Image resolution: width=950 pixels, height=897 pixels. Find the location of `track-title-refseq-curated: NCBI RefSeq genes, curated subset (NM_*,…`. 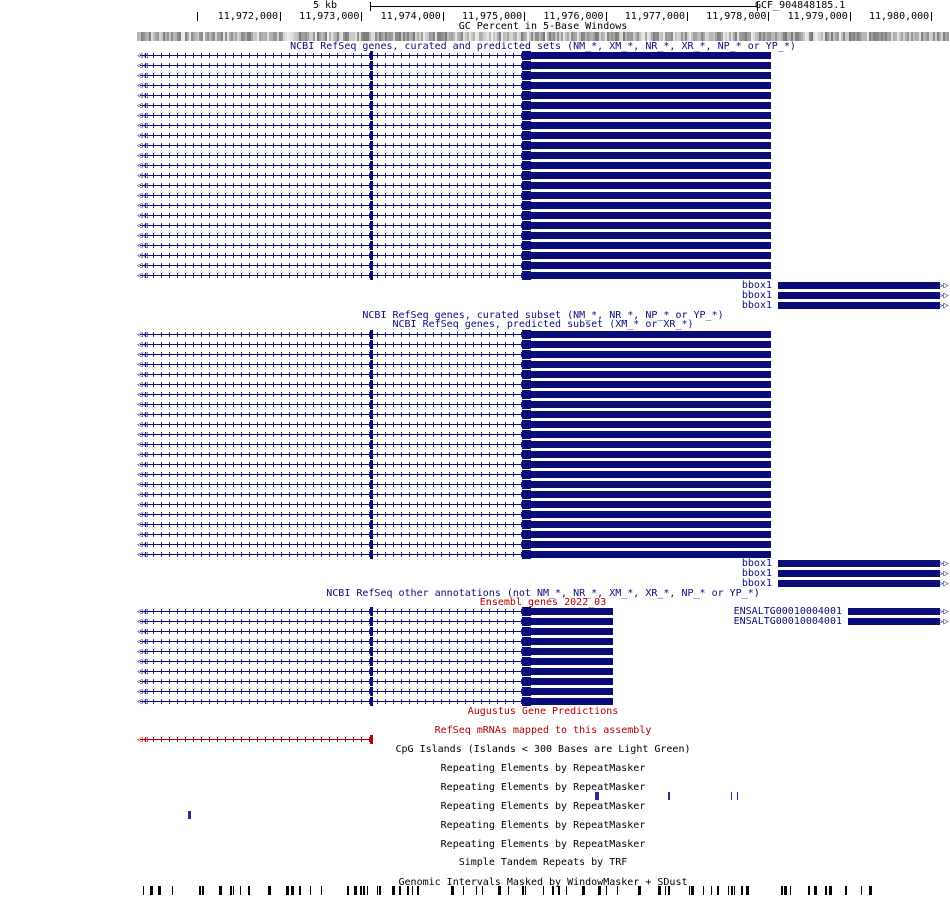

track-title-refseq-curated: NCBI RefSeq genes, curated subset (NM_*,… is located at coordinates (543, 315).